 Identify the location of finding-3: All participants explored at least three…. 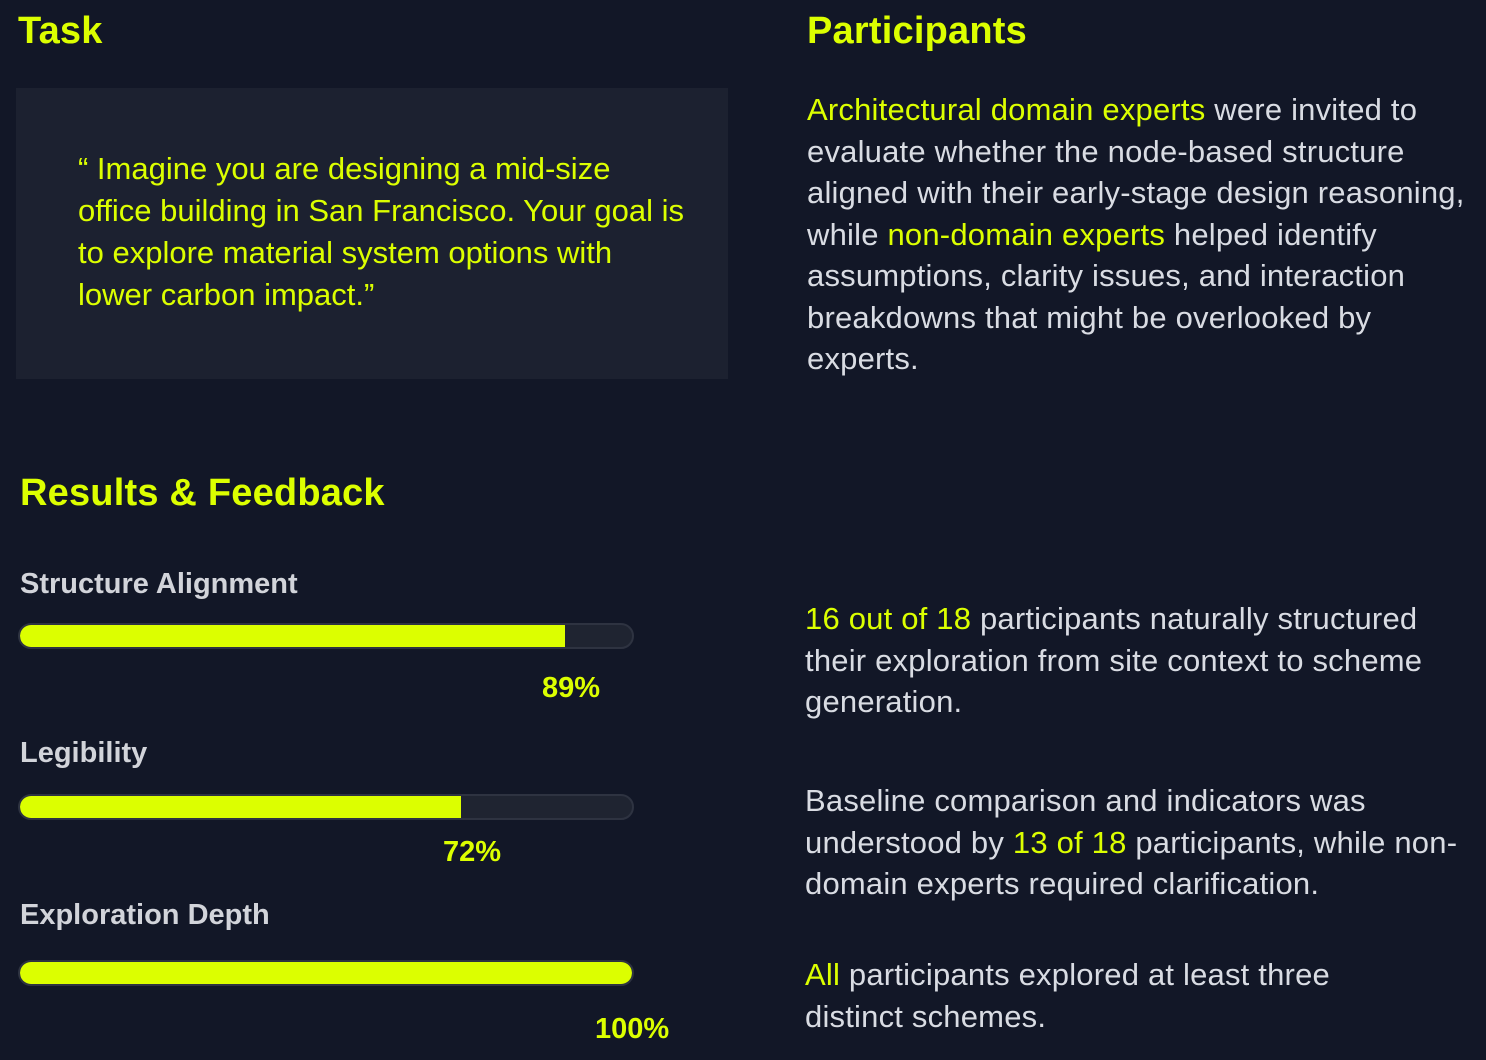
(1115, 995).